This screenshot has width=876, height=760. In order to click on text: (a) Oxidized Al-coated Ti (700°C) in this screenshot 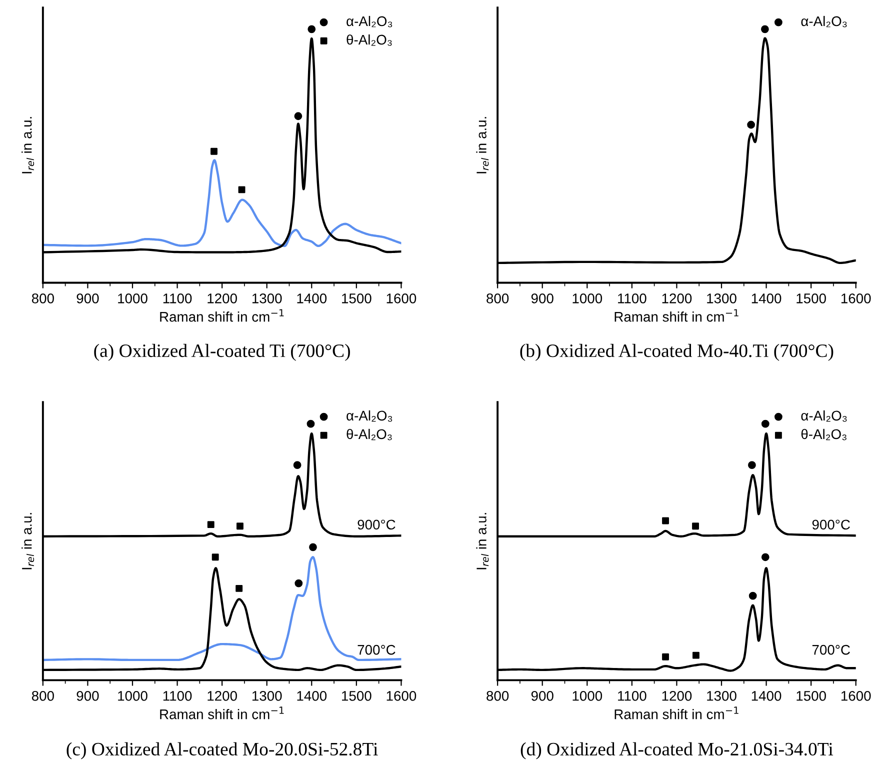, I will do `click(222, 352)`.